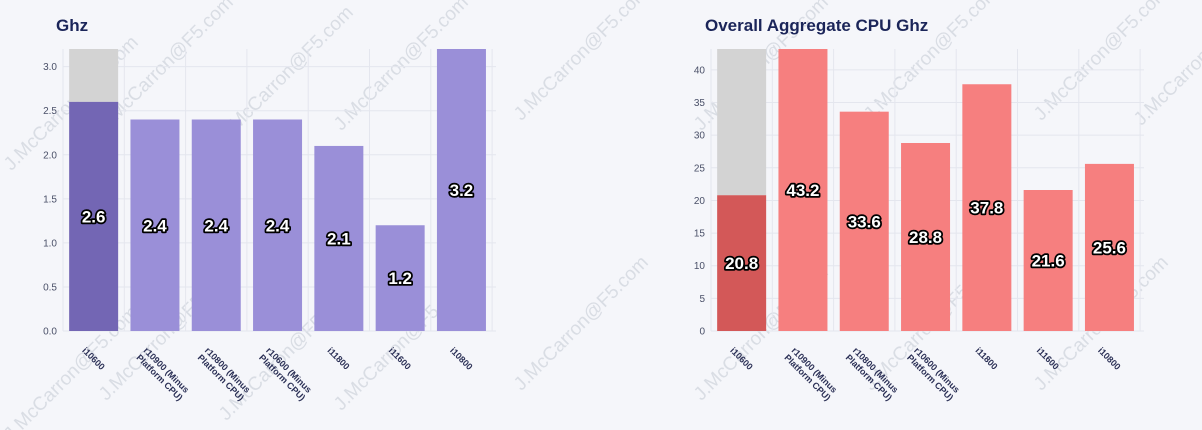  What do you see at coordinates (50, 199) in the screenshot?
I see `y-tick-label: 1.5` at bounding box center [50, 199].